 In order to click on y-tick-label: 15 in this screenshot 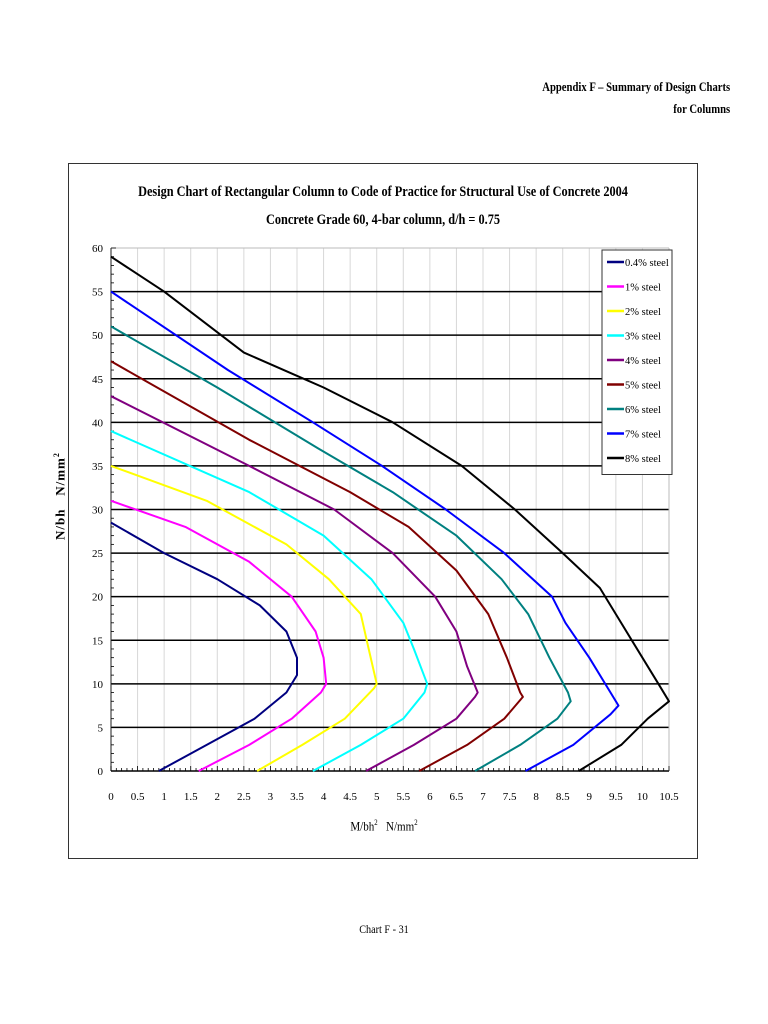, I will do `click(98, 641)`.